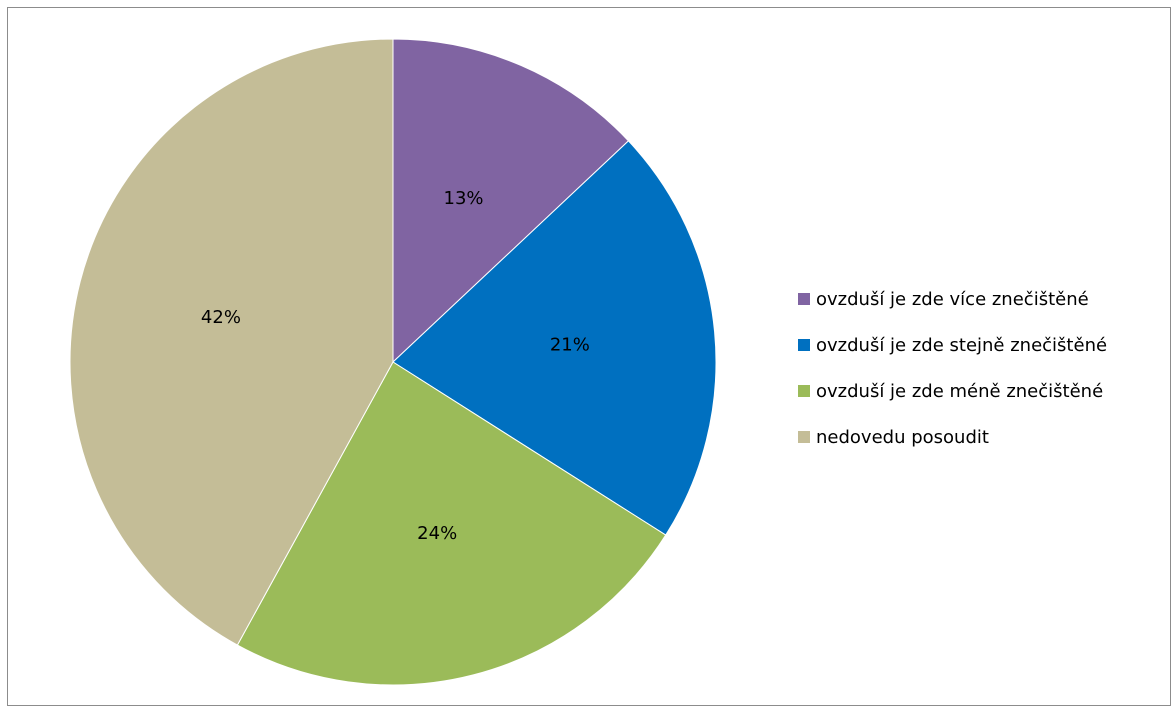 The image size is (1173, 708). What do you see at coordinates (437, 533) in the screenshot?
I see `slice-value-label: 24%` at bounding box center [437, 533].